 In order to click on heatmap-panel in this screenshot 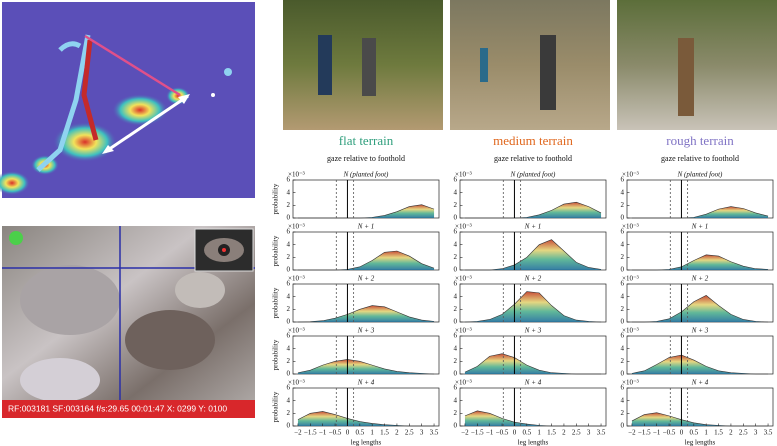, I will do `click(127, 100)`.